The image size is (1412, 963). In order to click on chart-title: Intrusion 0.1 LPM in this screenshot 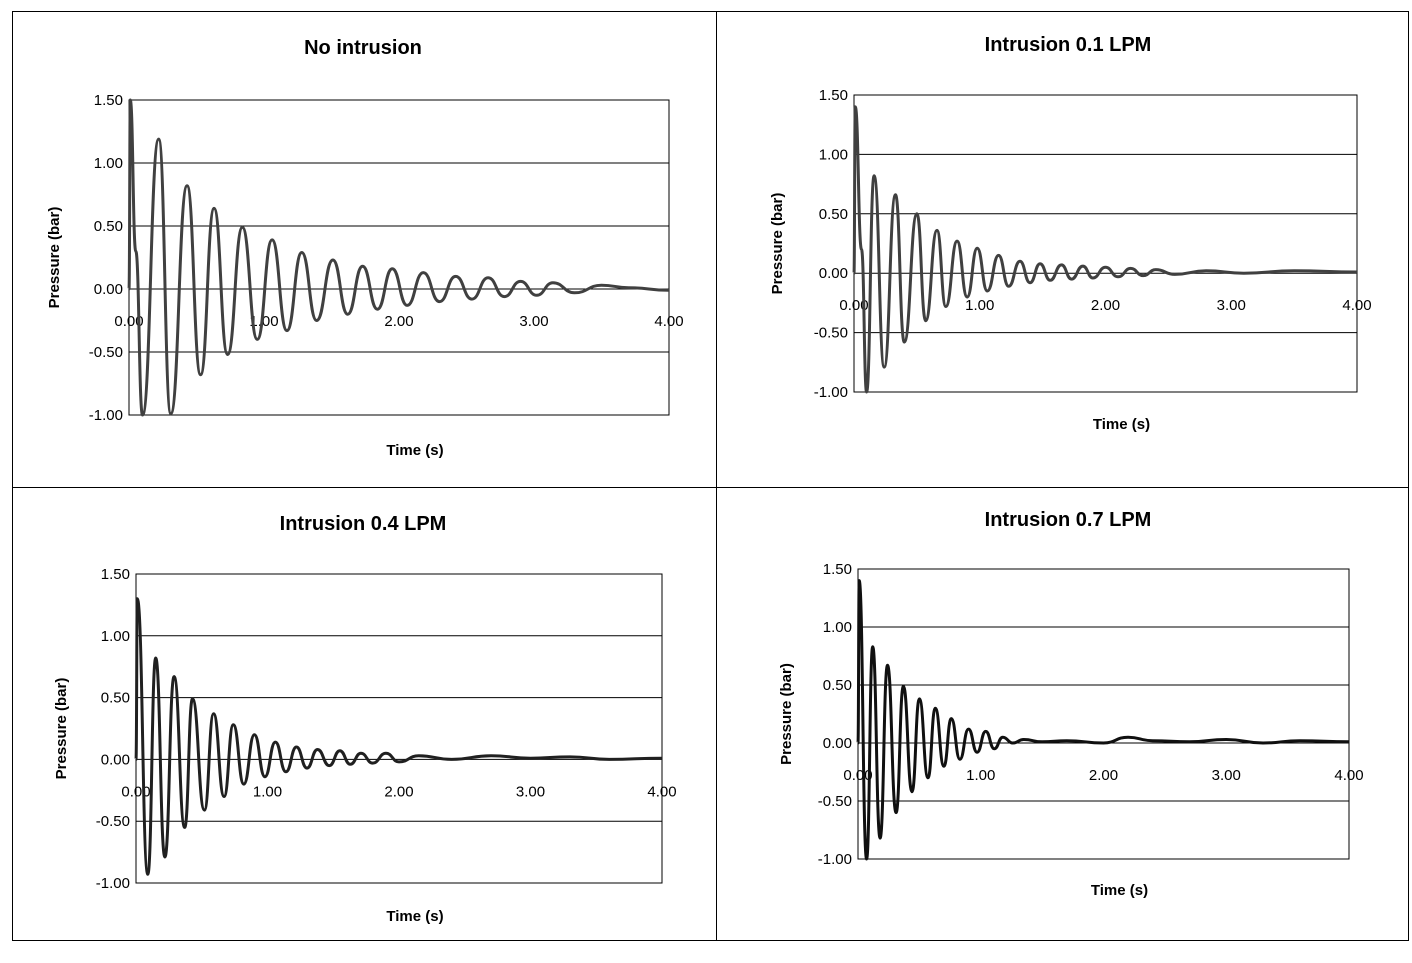, I will do `click(1068, 45)`.